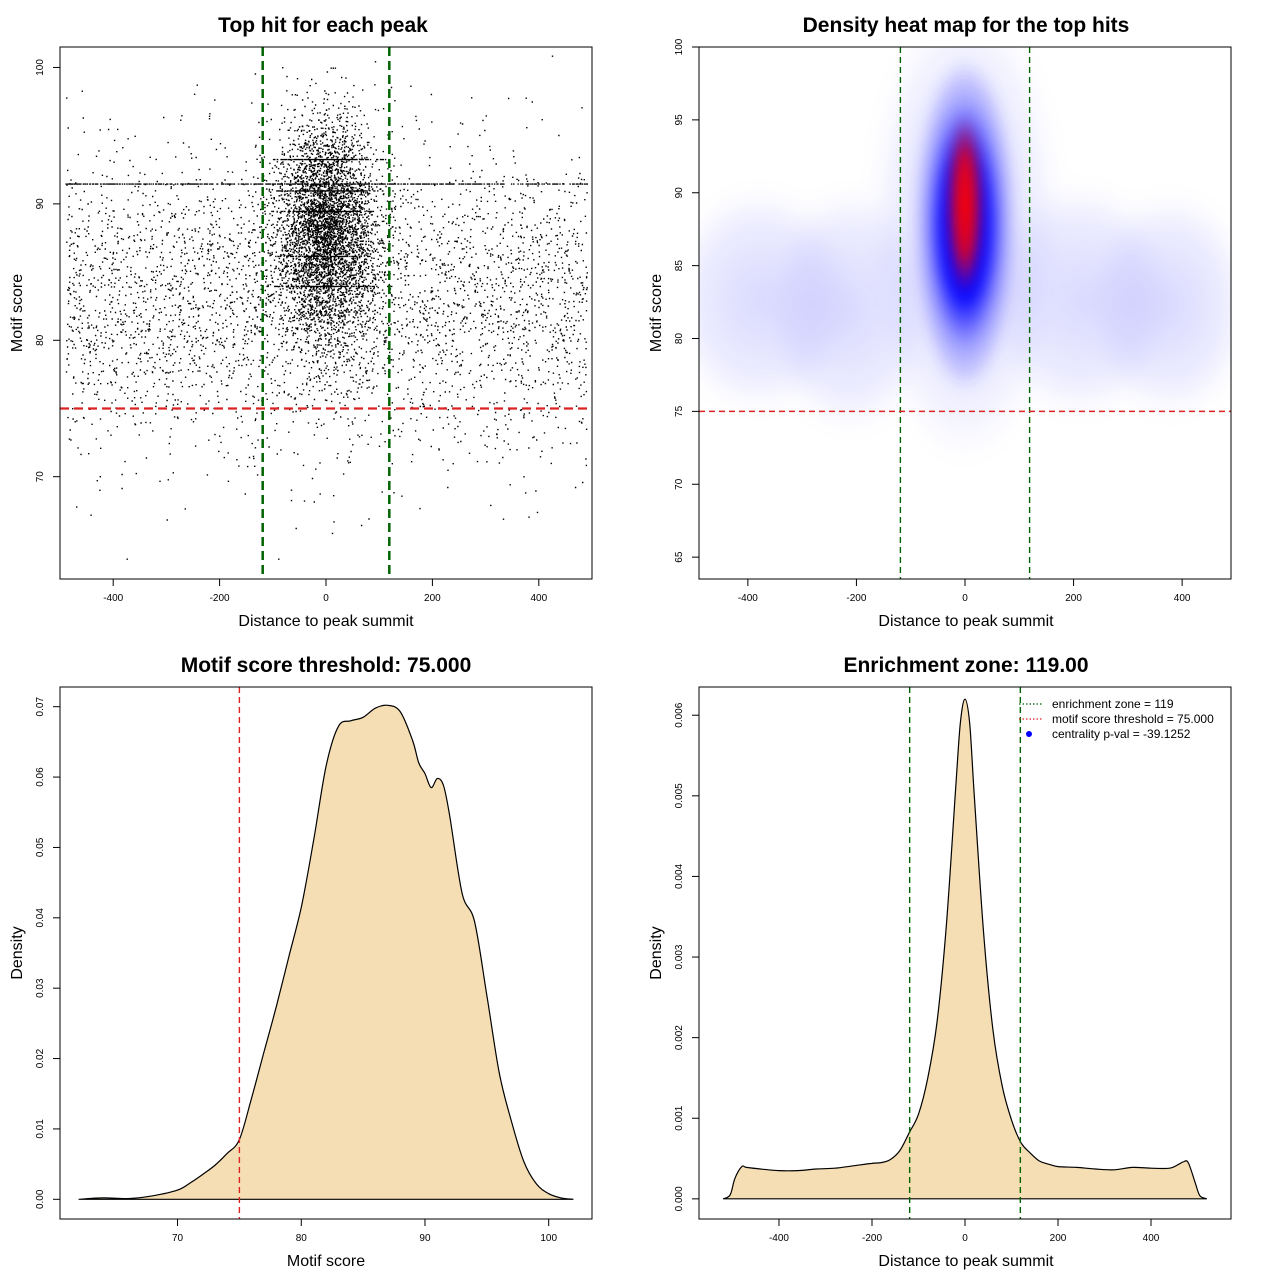  What do you see at coordinates (364, 1231) in the screenshot?
I see `score-density-x-axis: 70 80 90 100` at bounding box center [364, 1231].